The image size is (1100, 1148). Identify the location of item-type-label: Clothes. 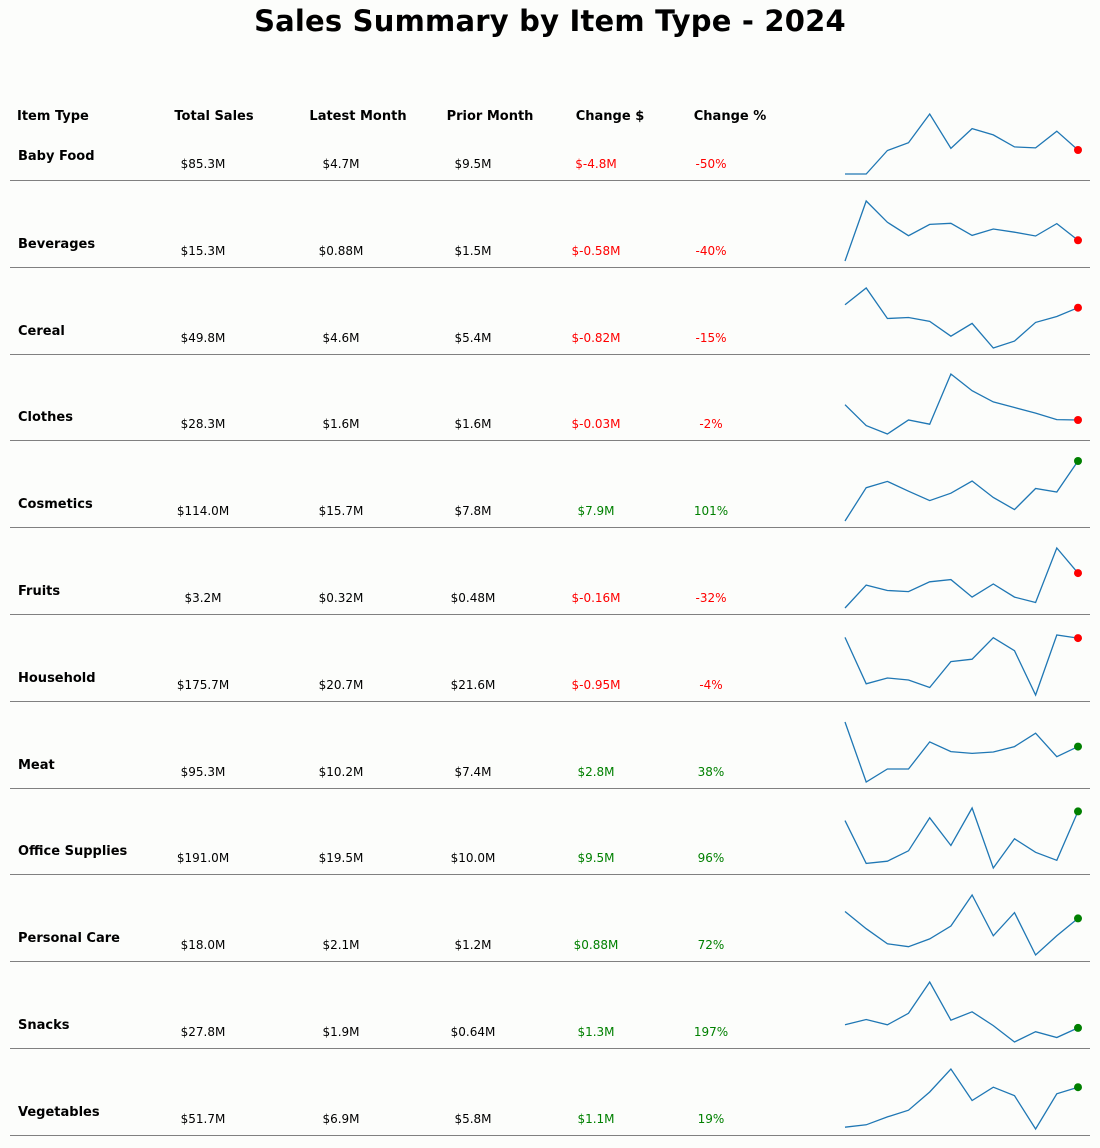
(45, 418).